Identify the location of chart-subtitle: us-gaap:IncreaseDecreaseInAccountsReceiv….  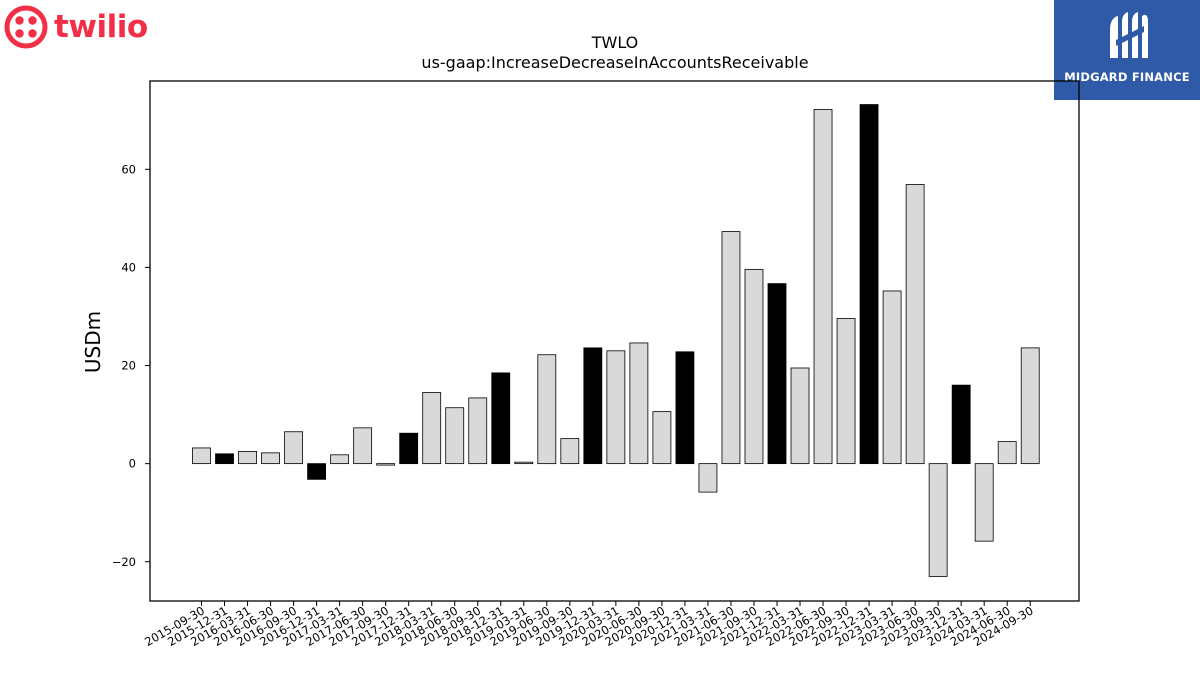
(614, 62).